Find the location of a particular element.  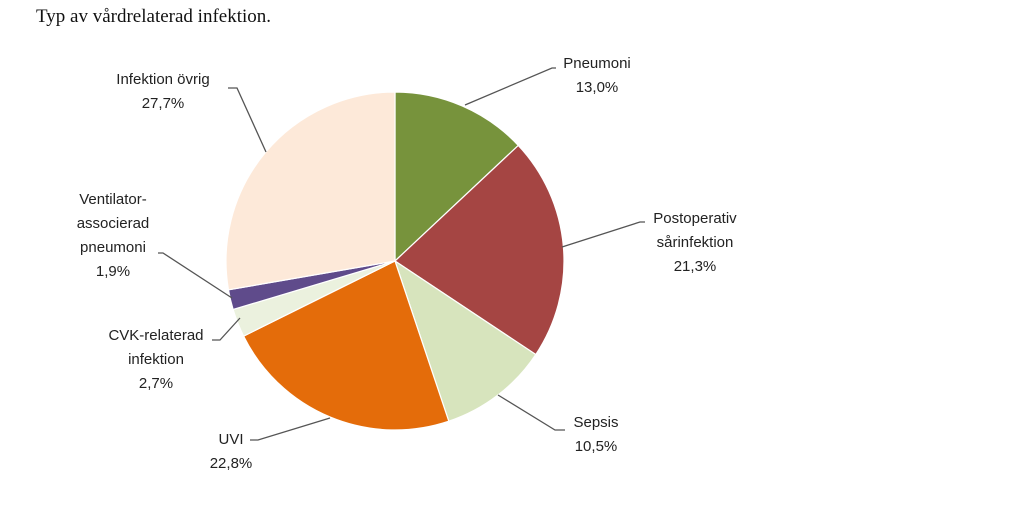

slice-percent: 27,7% is located at coordinates (163, 103).